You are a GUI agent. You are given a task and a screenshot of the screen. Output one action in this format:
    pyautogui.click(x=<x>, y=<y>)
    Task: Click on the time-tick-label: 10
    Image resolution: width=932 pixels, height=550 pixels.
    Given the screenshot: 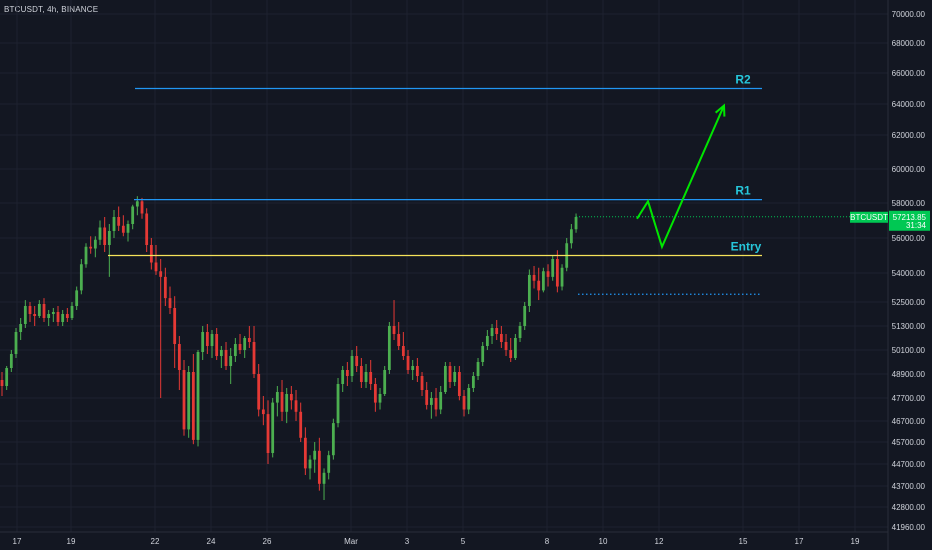 What is the action you would take?
    pyautogui.click(x=603, y=541)
    